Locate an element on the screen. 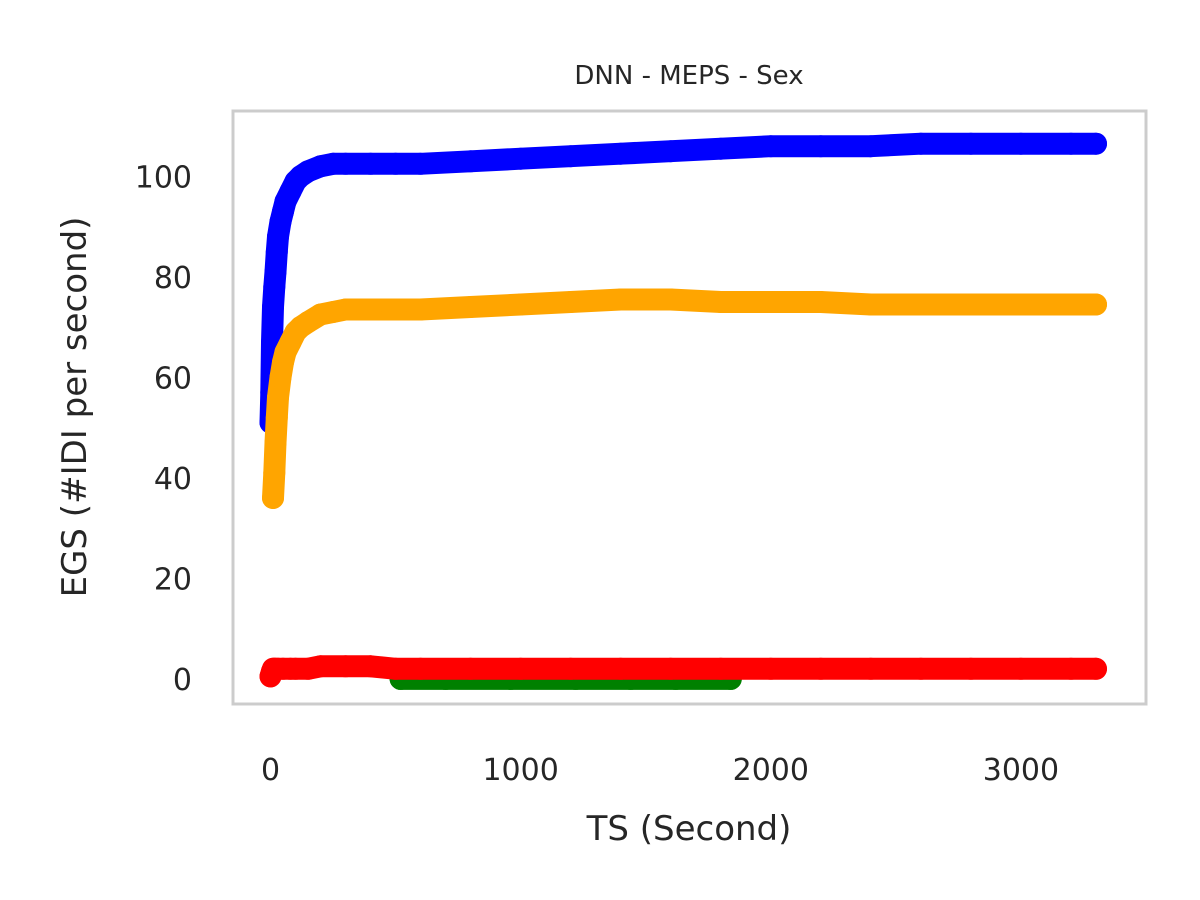 The height and width of the screenshot is (900, 1200). y-tick-label: 80 is located at coordinates (173, 278).